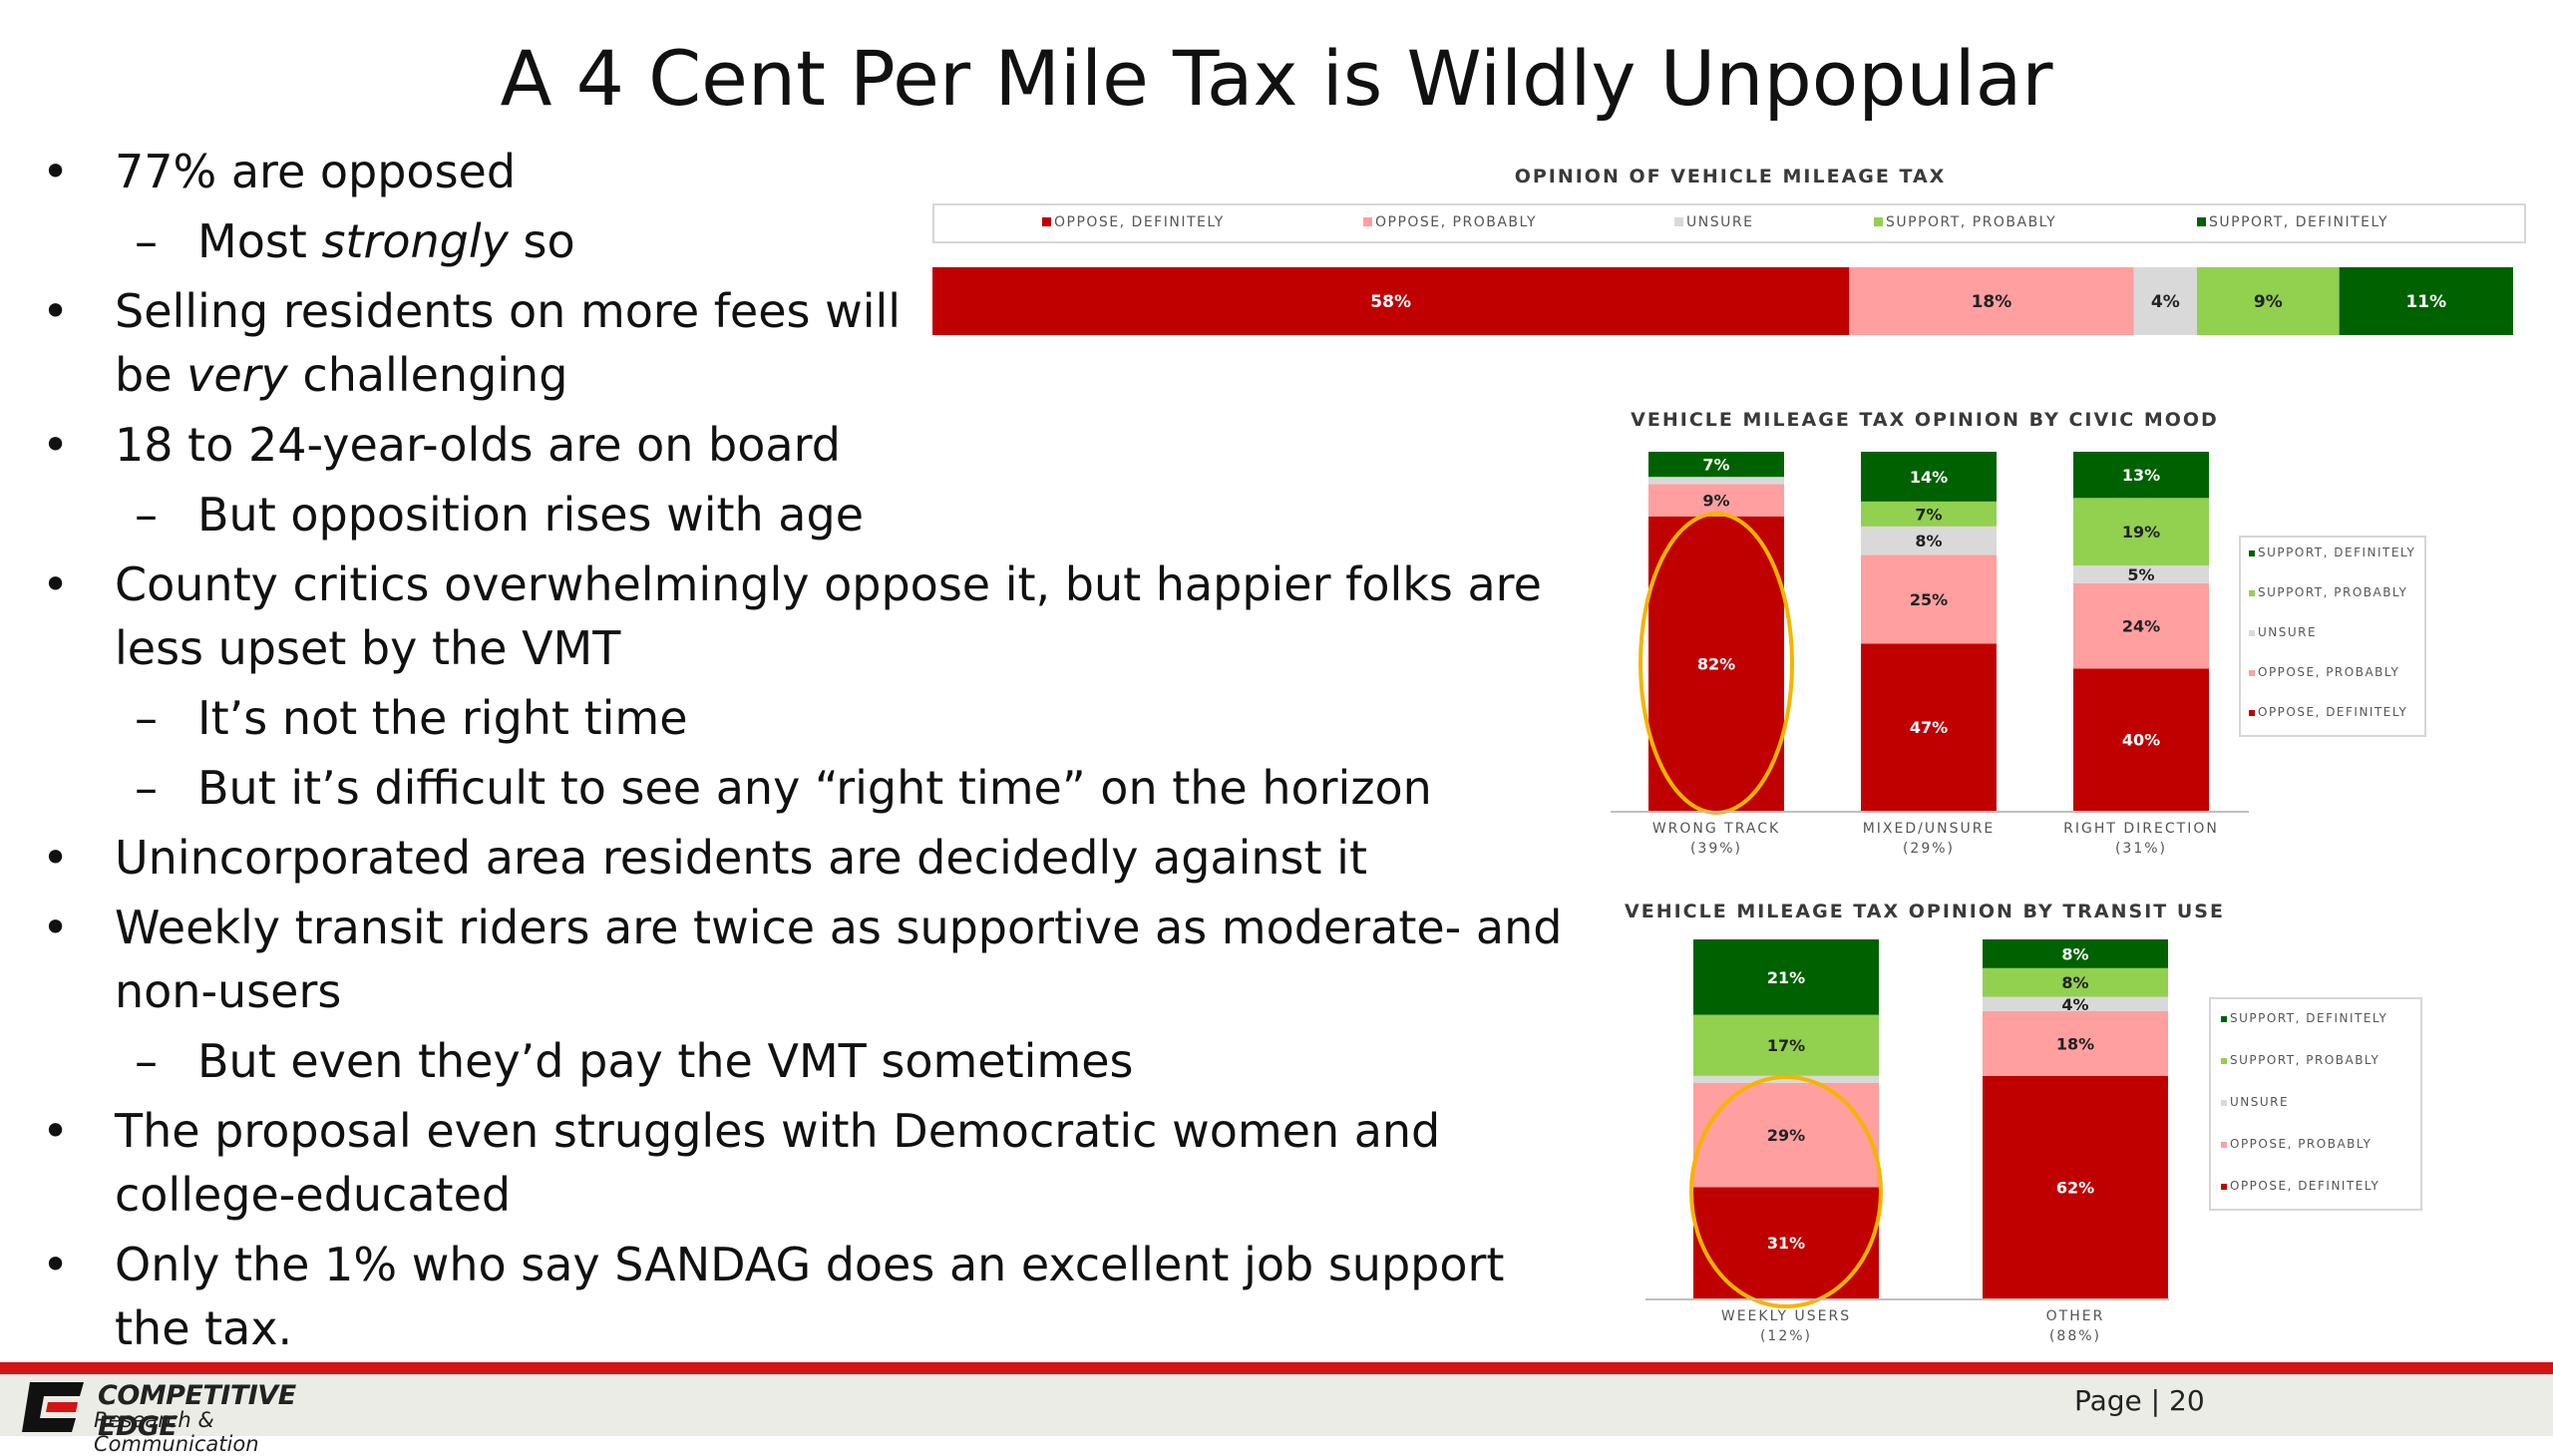 Image resolution: width=2553 pixels, height=1456 pixels. What do you see at coordinates (415, 241) in the screenshot?
I see `emphasis-text: strongly` at bounding box center [415, 241].